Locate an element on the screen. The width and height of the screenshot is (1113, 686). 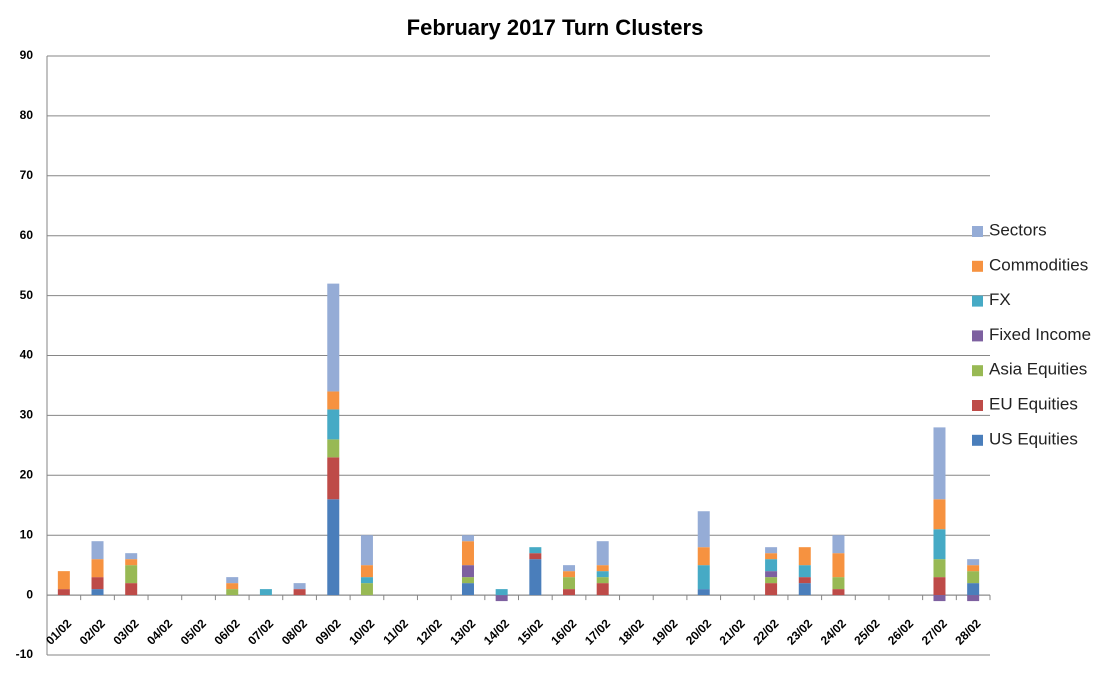
x-tick-label: 28/02 is located at coordinates (967, 631).